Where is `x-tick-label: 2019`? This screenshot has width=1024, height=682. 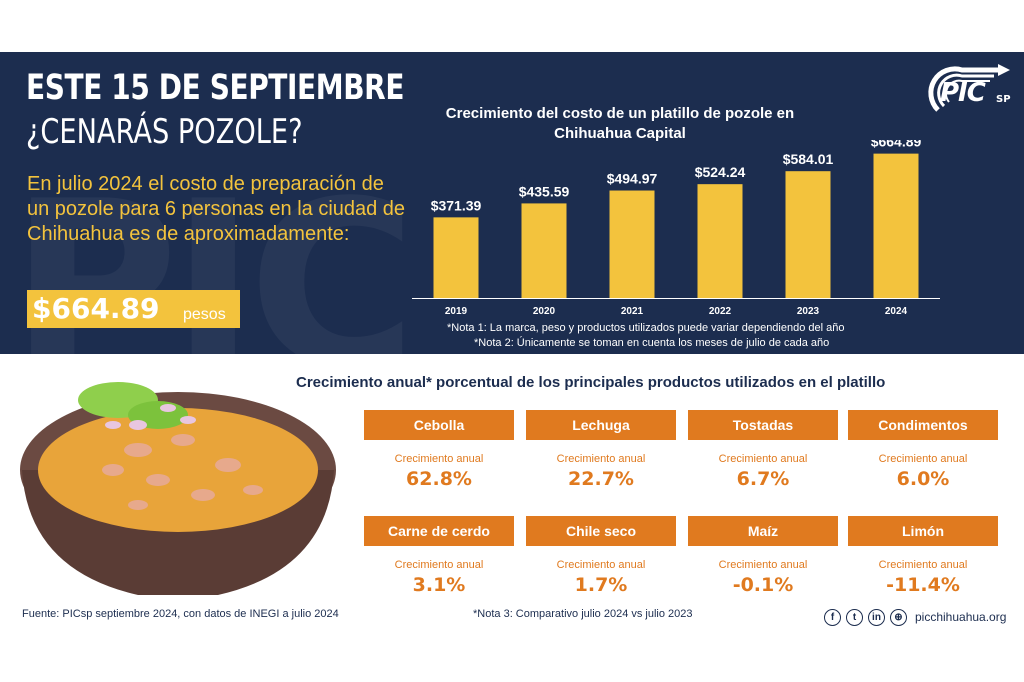 x-tick-label: 2019 is located at coordinates (456, 311).